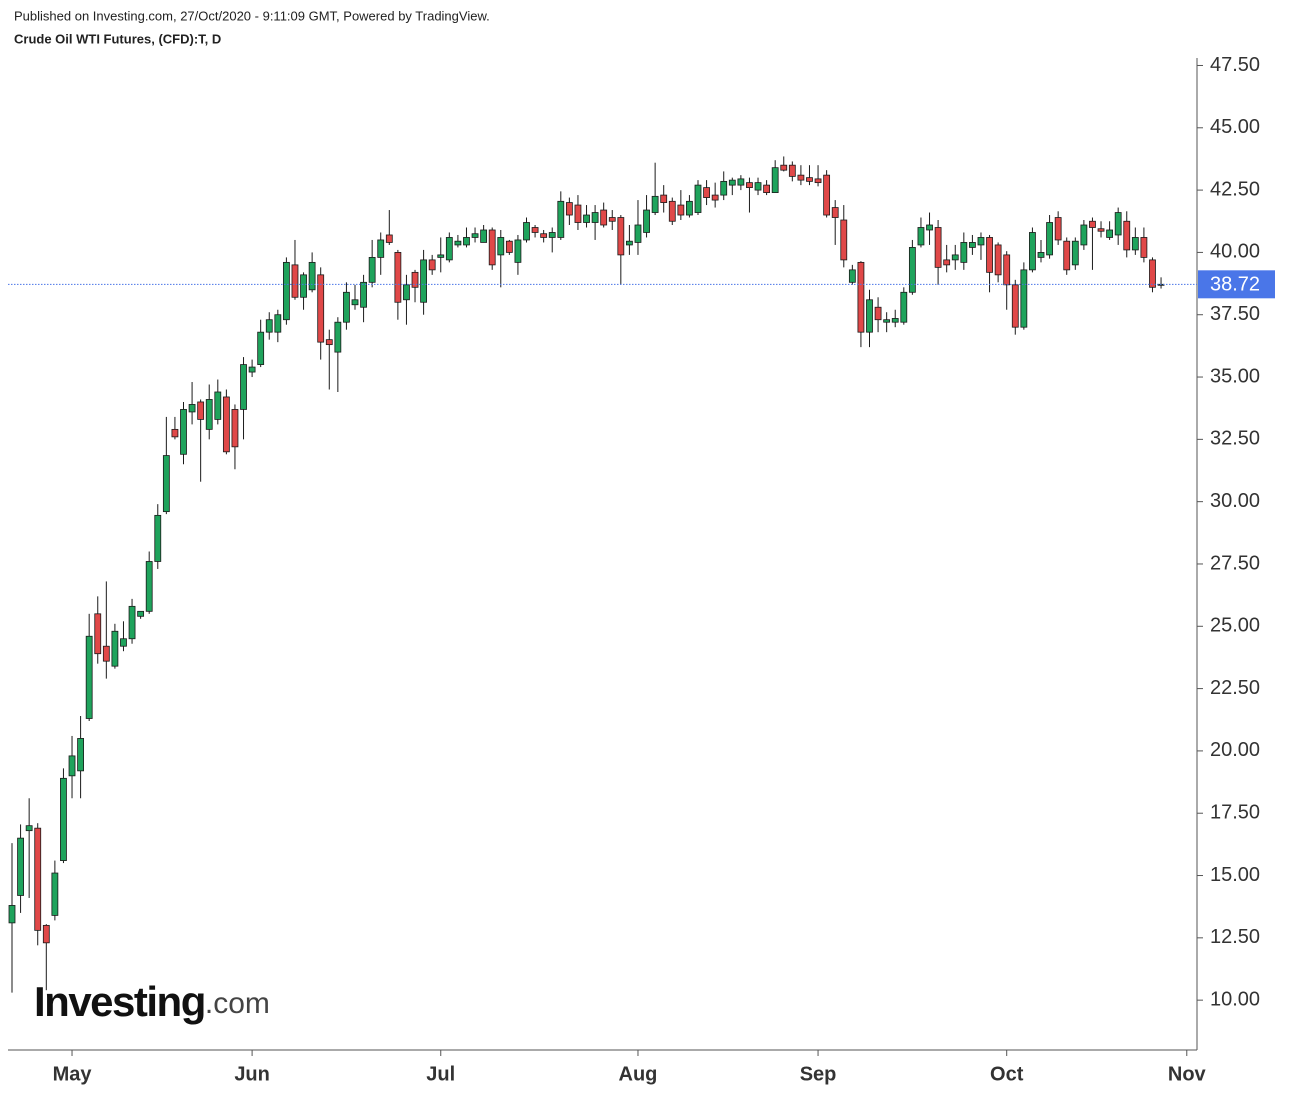  What do you see at coordinates (1235, 937) in the screenshot?
I see `y-tick-label: 12.50` at bounding box center [1235, 937].